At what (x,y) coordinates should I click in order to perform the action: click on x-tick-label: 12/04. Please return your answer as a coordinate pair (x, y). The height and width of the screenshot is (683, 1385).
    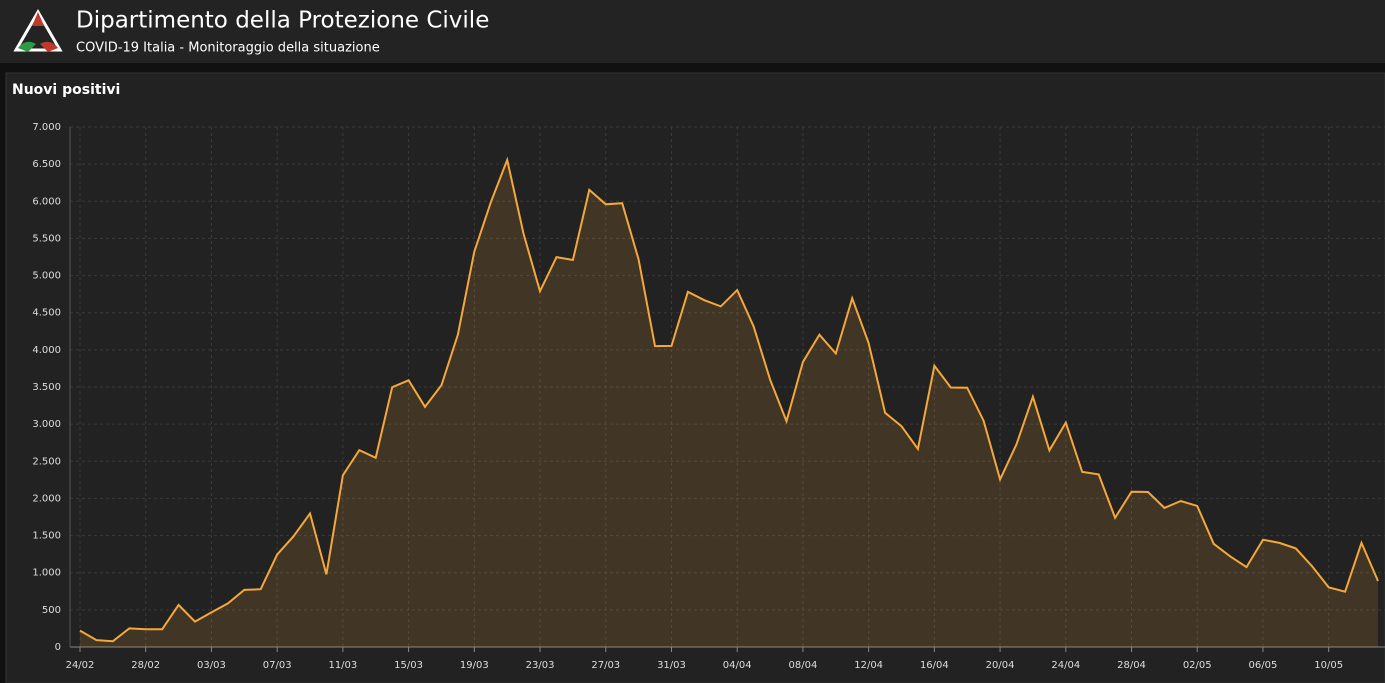
    Looking at the image, I should click on (868, 665).